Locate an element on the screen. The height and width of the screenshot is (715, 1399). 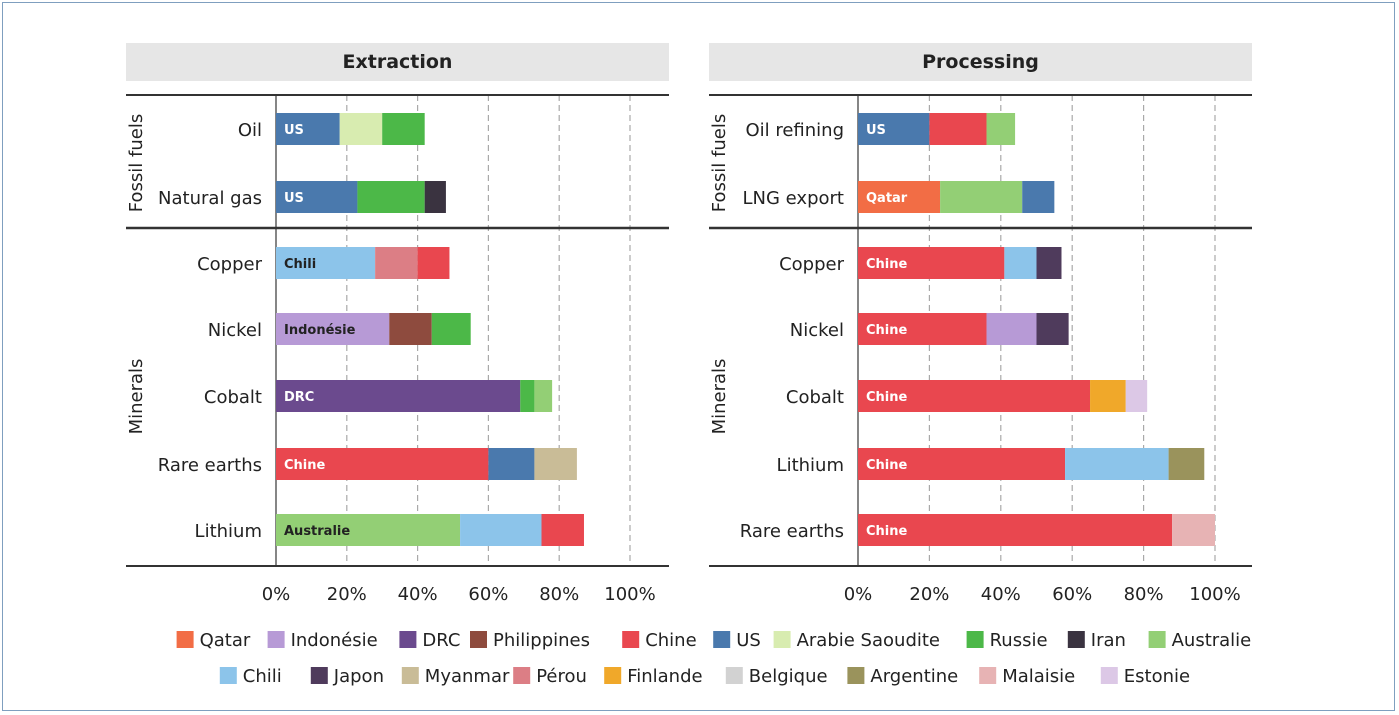
processing-tick-label-100: 100% is located at coordinates (1214, 594).